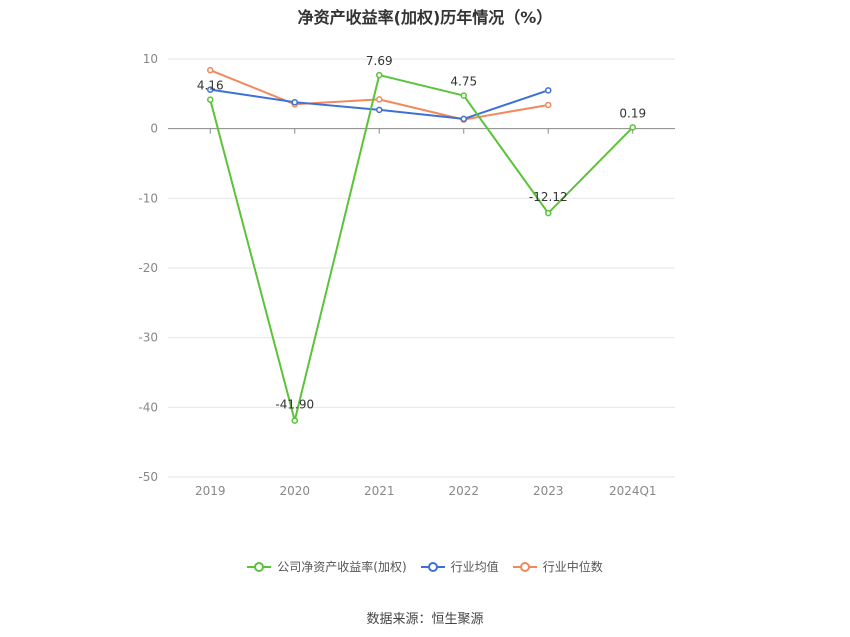  Describe the element at coordinates (572, 567) in the screenshot. I see `legend-label: 行业中位数` at that location.